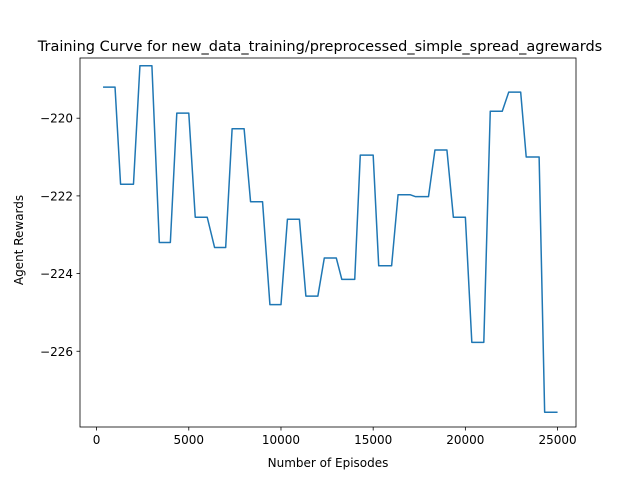 The height and width of the screenshot is (480, 640). Describe the element at coordinates (56, 119) in the screenshot. I see `y-tick-label: −220` at that location.